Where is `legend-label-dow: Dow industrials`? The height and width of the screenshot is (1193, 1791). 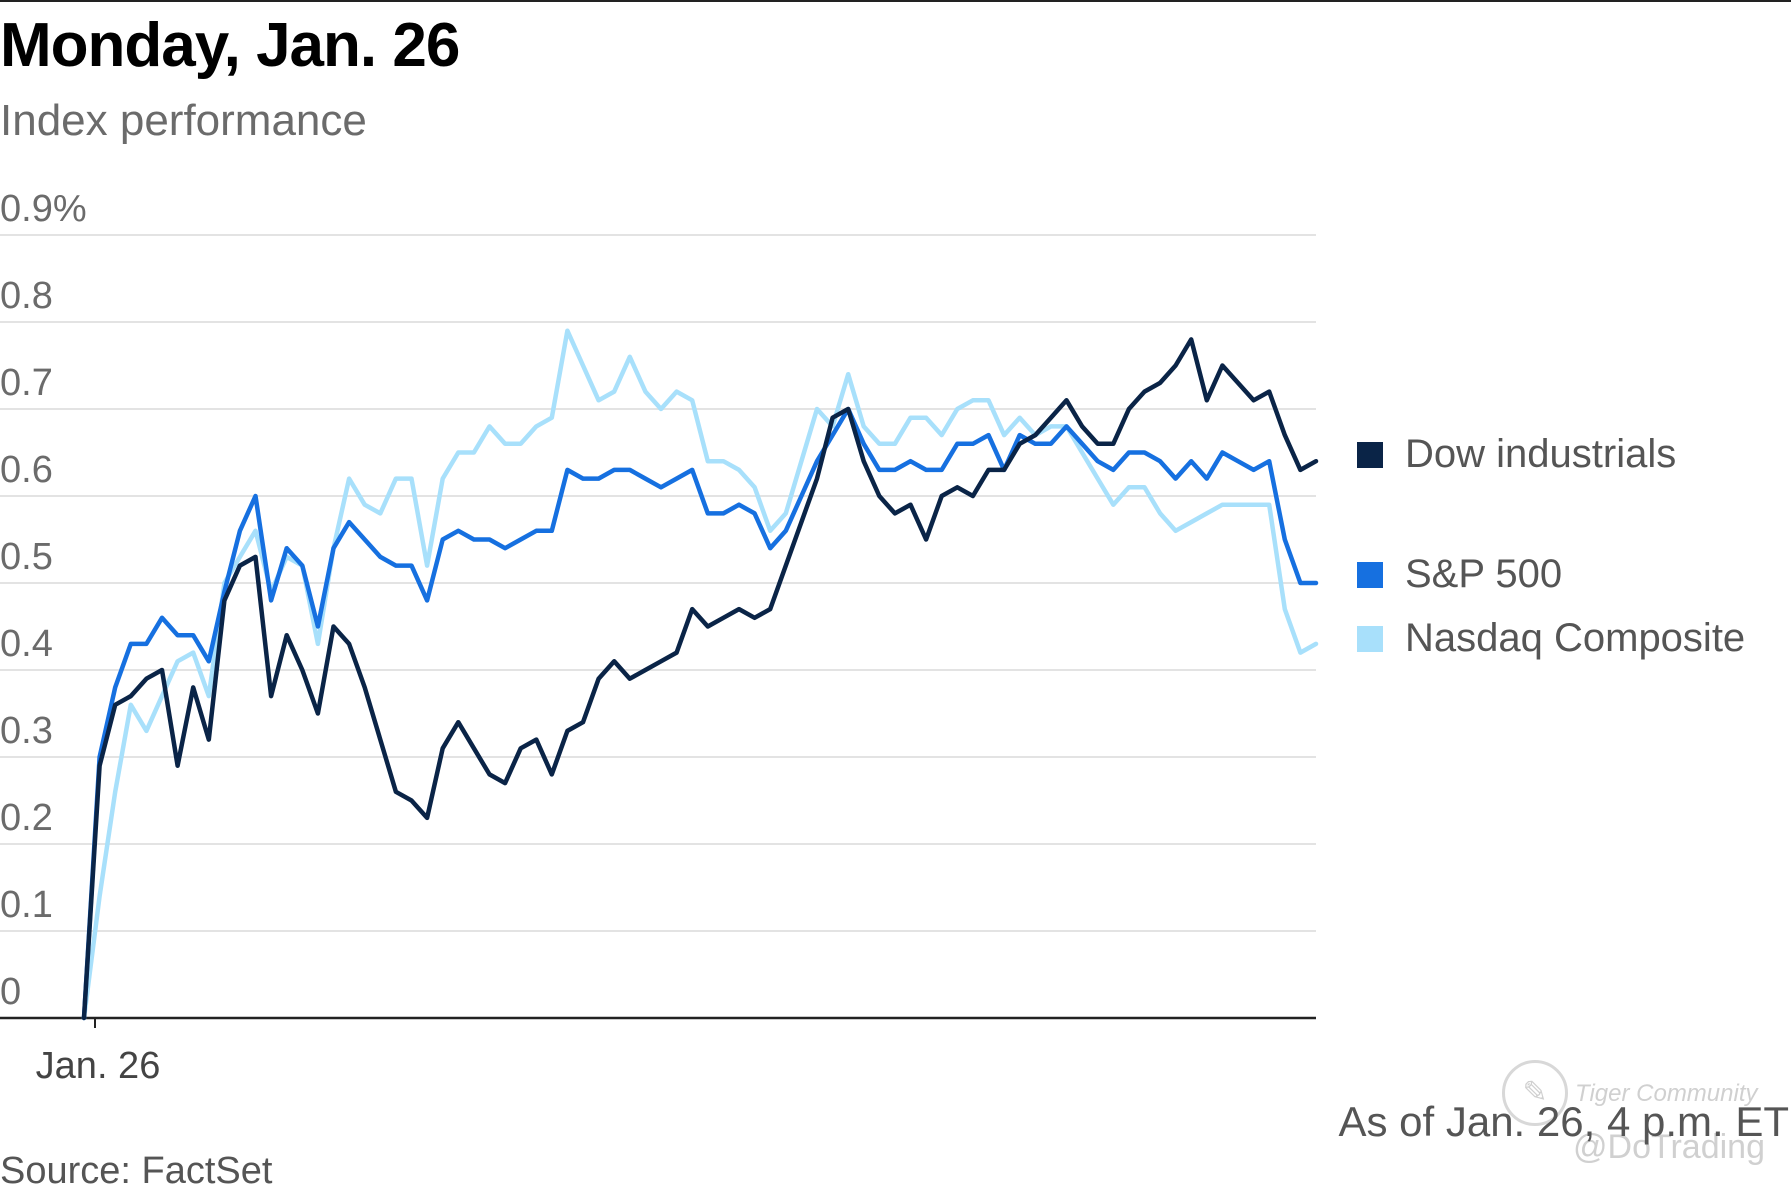
legend-label-dow: Dow industrials is located at coordinates (1541, 454).